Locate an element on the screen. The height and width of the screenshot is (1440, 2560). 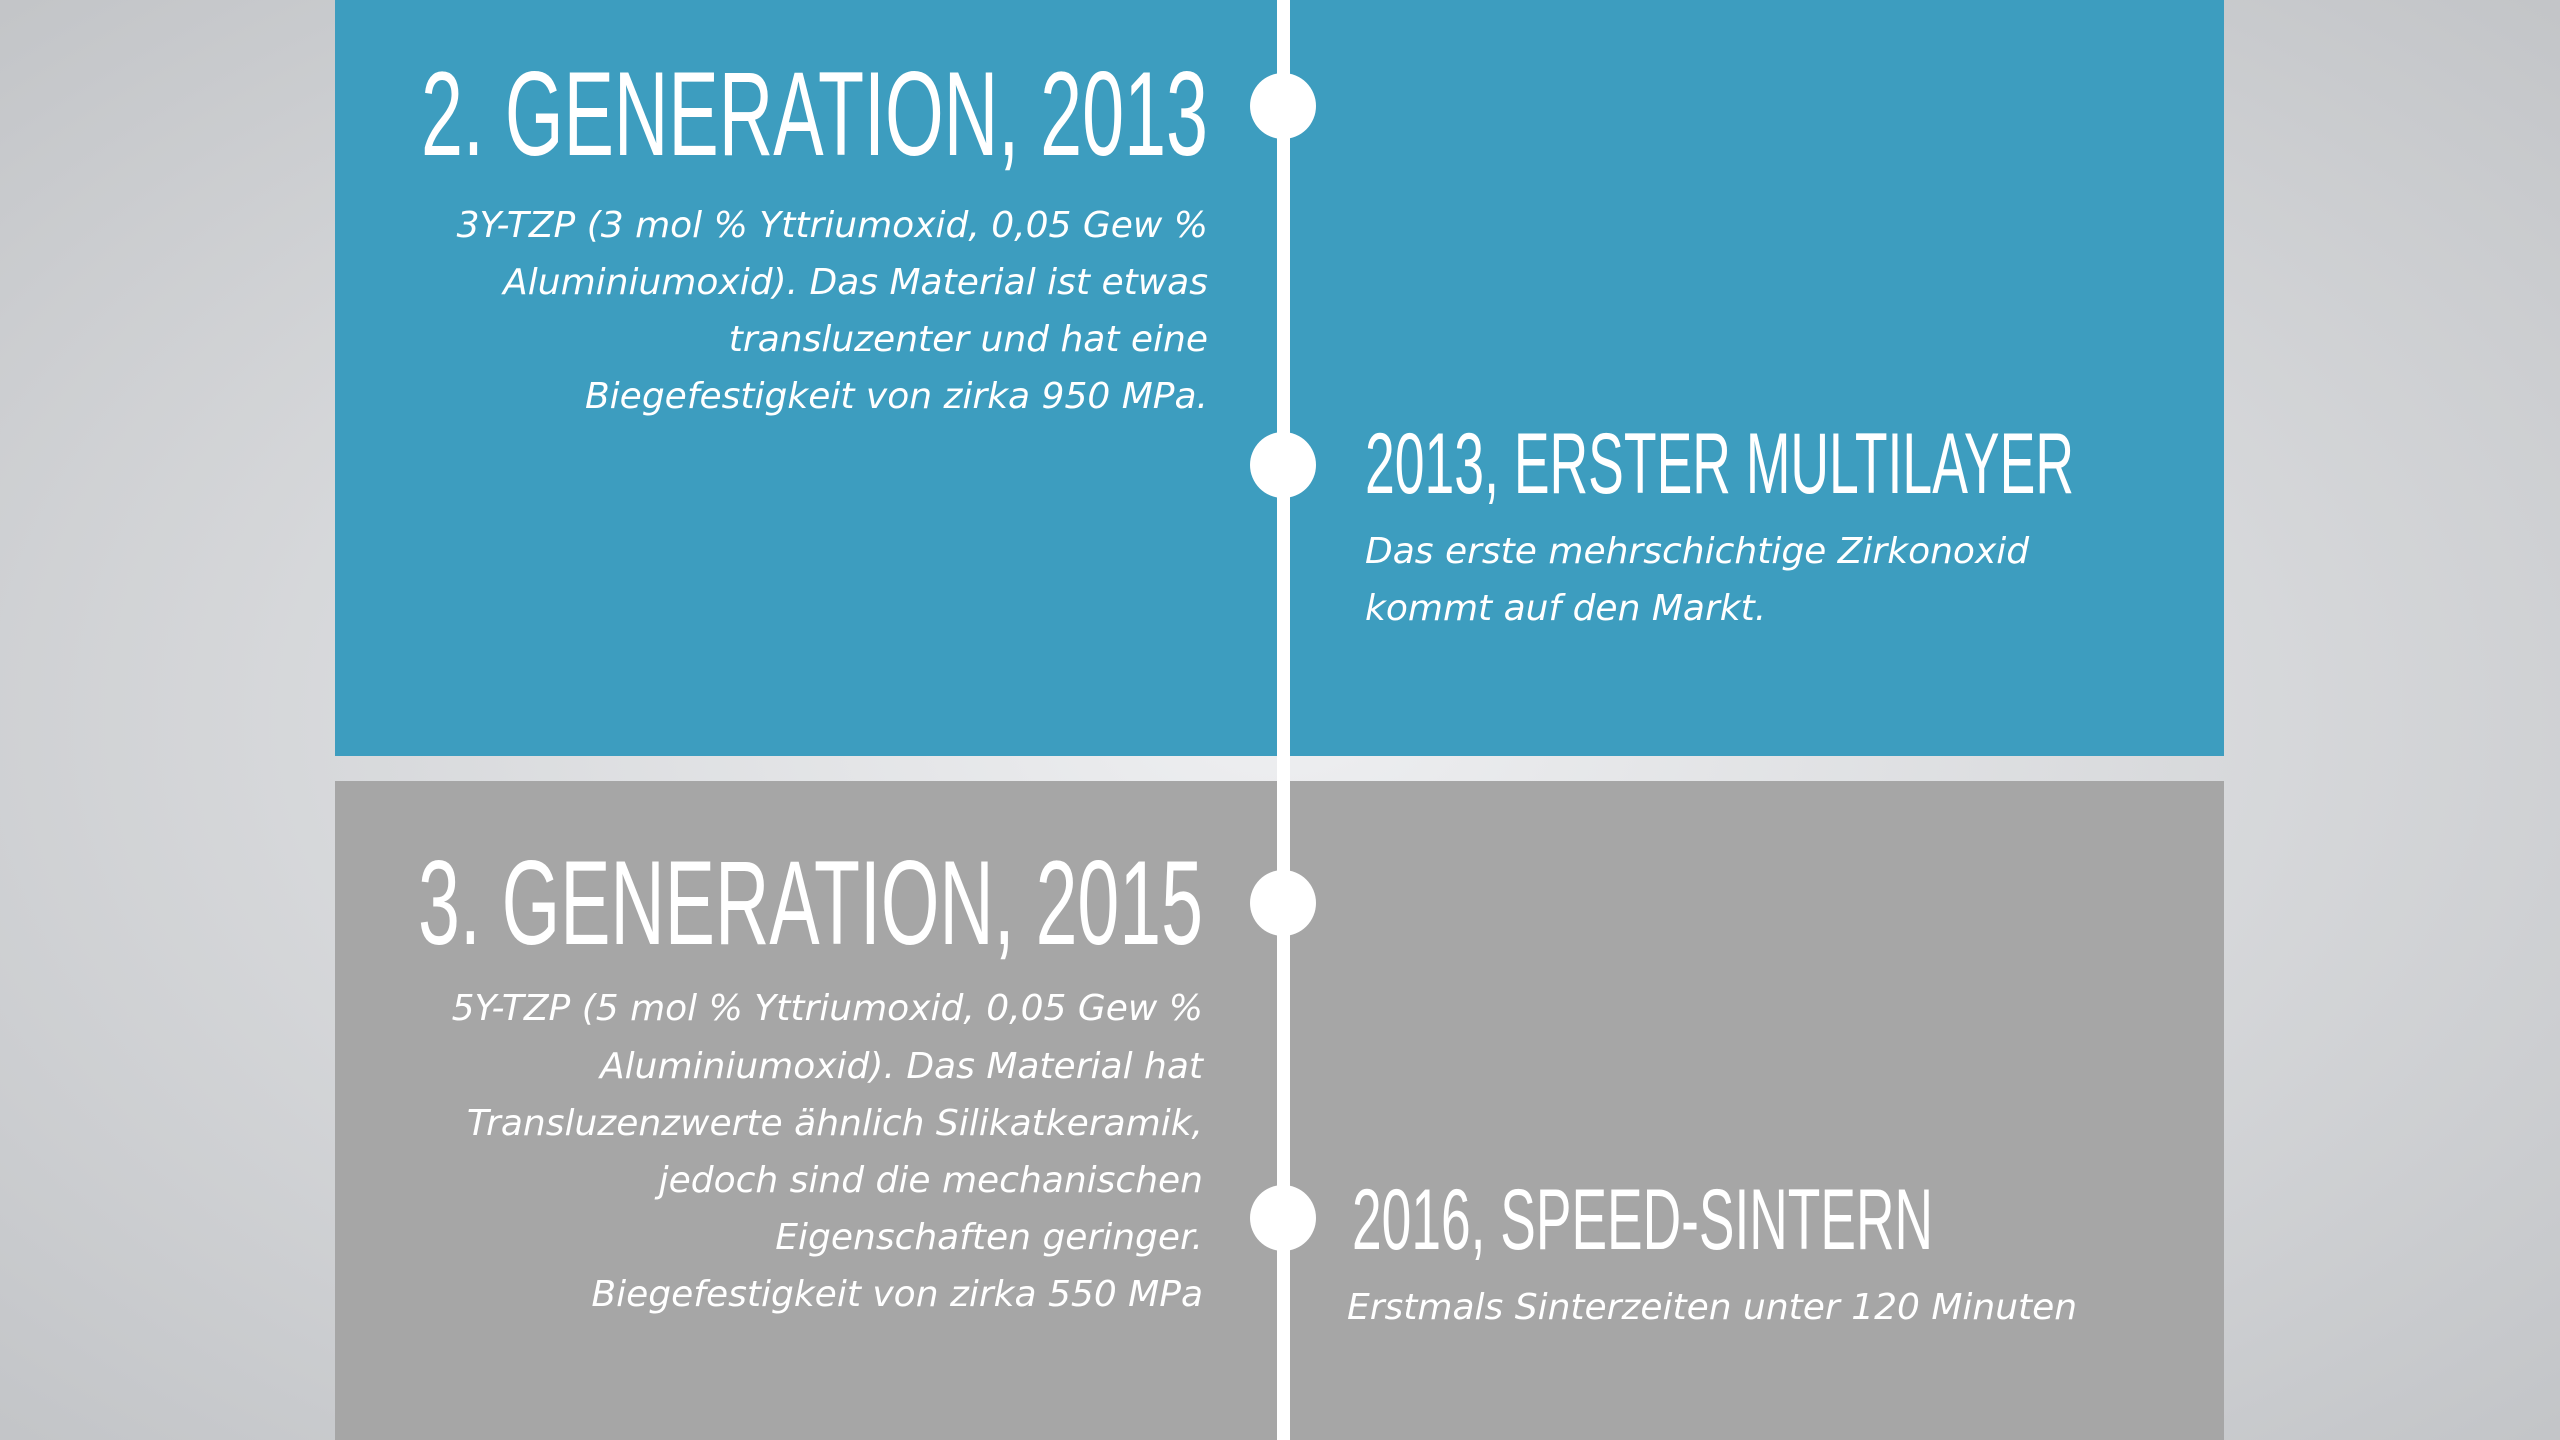
entry-text: Das erste mehrschichtige Zirkonoxid is located at coordinates (1697, 551).